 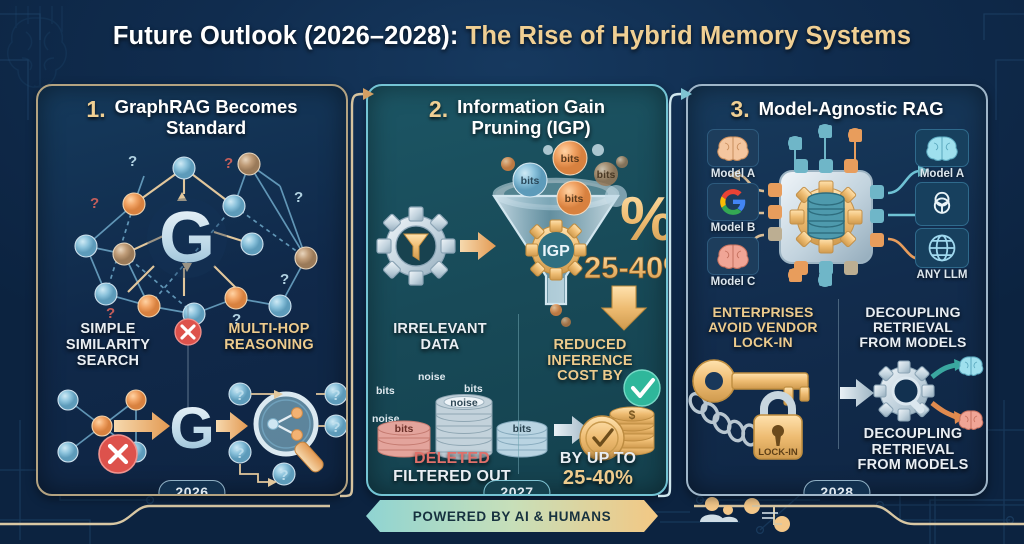 I want to click on people-icon, so click(x=719, y=509).